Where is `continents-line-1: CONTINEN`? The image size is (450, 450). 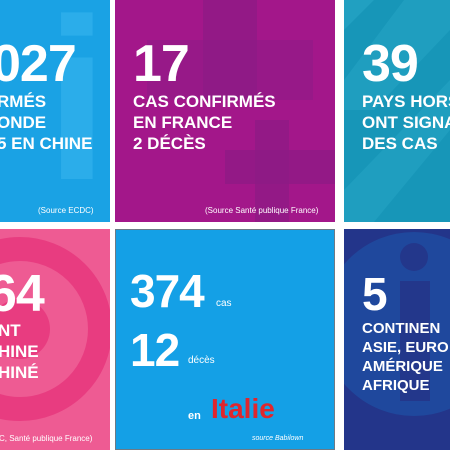 continents-line-1: CONTINEN is located at coordinates (401, 328).